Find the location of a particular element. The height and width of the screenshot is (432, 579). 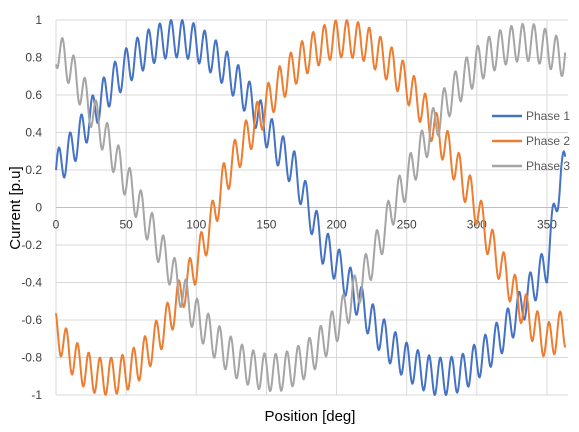

legend-label-3: Phase 3 is located at coordinates (548, 166).